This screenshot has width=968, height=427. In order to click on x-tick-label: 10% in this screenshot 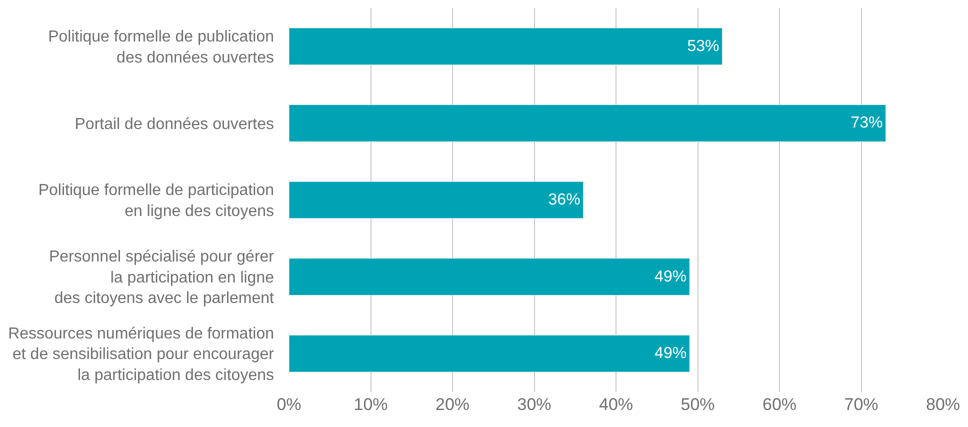, I will do `click(371, 404)`.